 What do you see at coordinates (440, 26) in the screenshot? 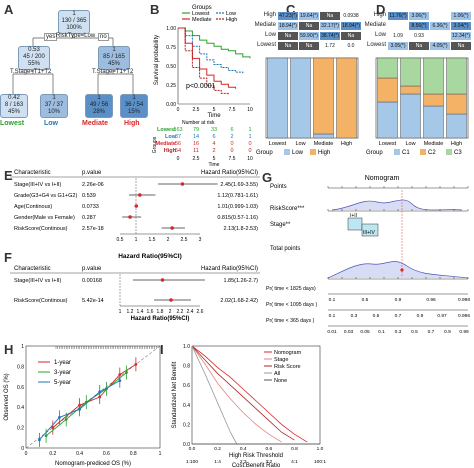
I see `table-cell: 6.36(*)` at bounding box center [440, 26].